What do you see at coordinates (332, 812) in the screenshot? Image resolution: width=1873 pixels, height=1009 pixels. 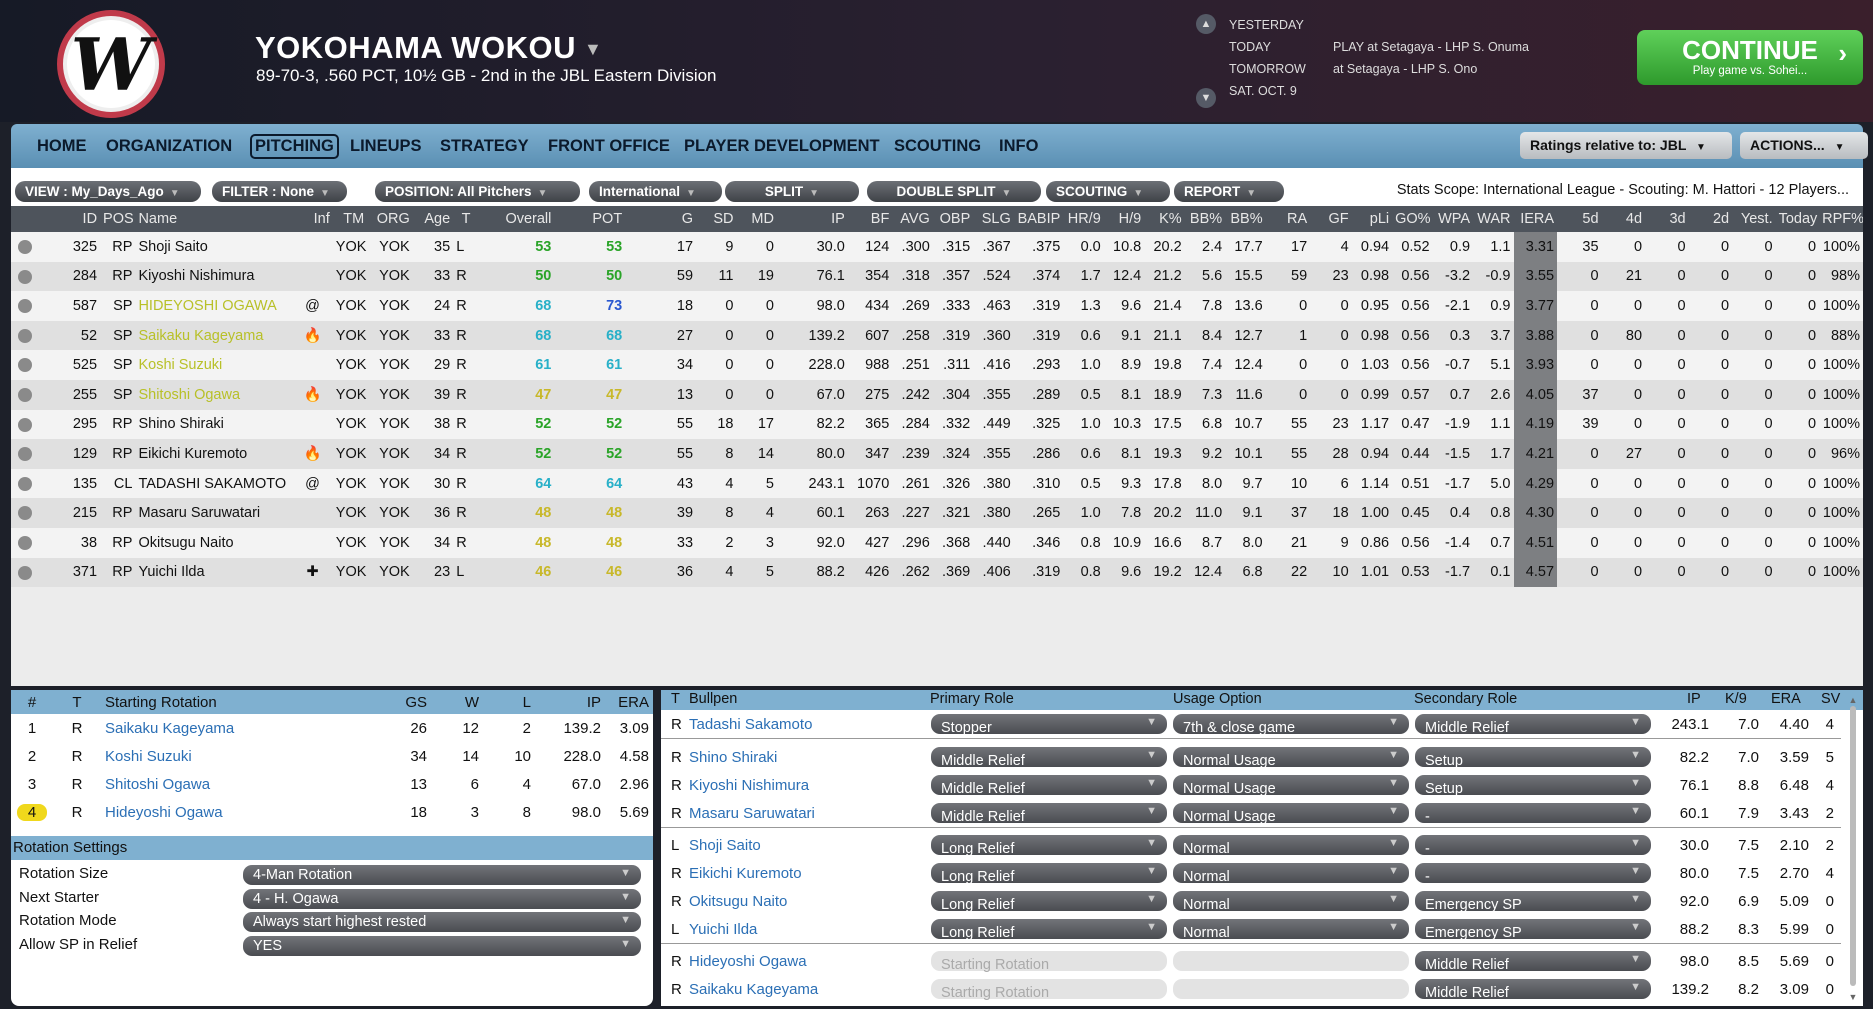 I see `rotation-row: 4 R Hideyoshi Ogawa 18 3 8 98.0 5.69` at bounding box center [332, 812].